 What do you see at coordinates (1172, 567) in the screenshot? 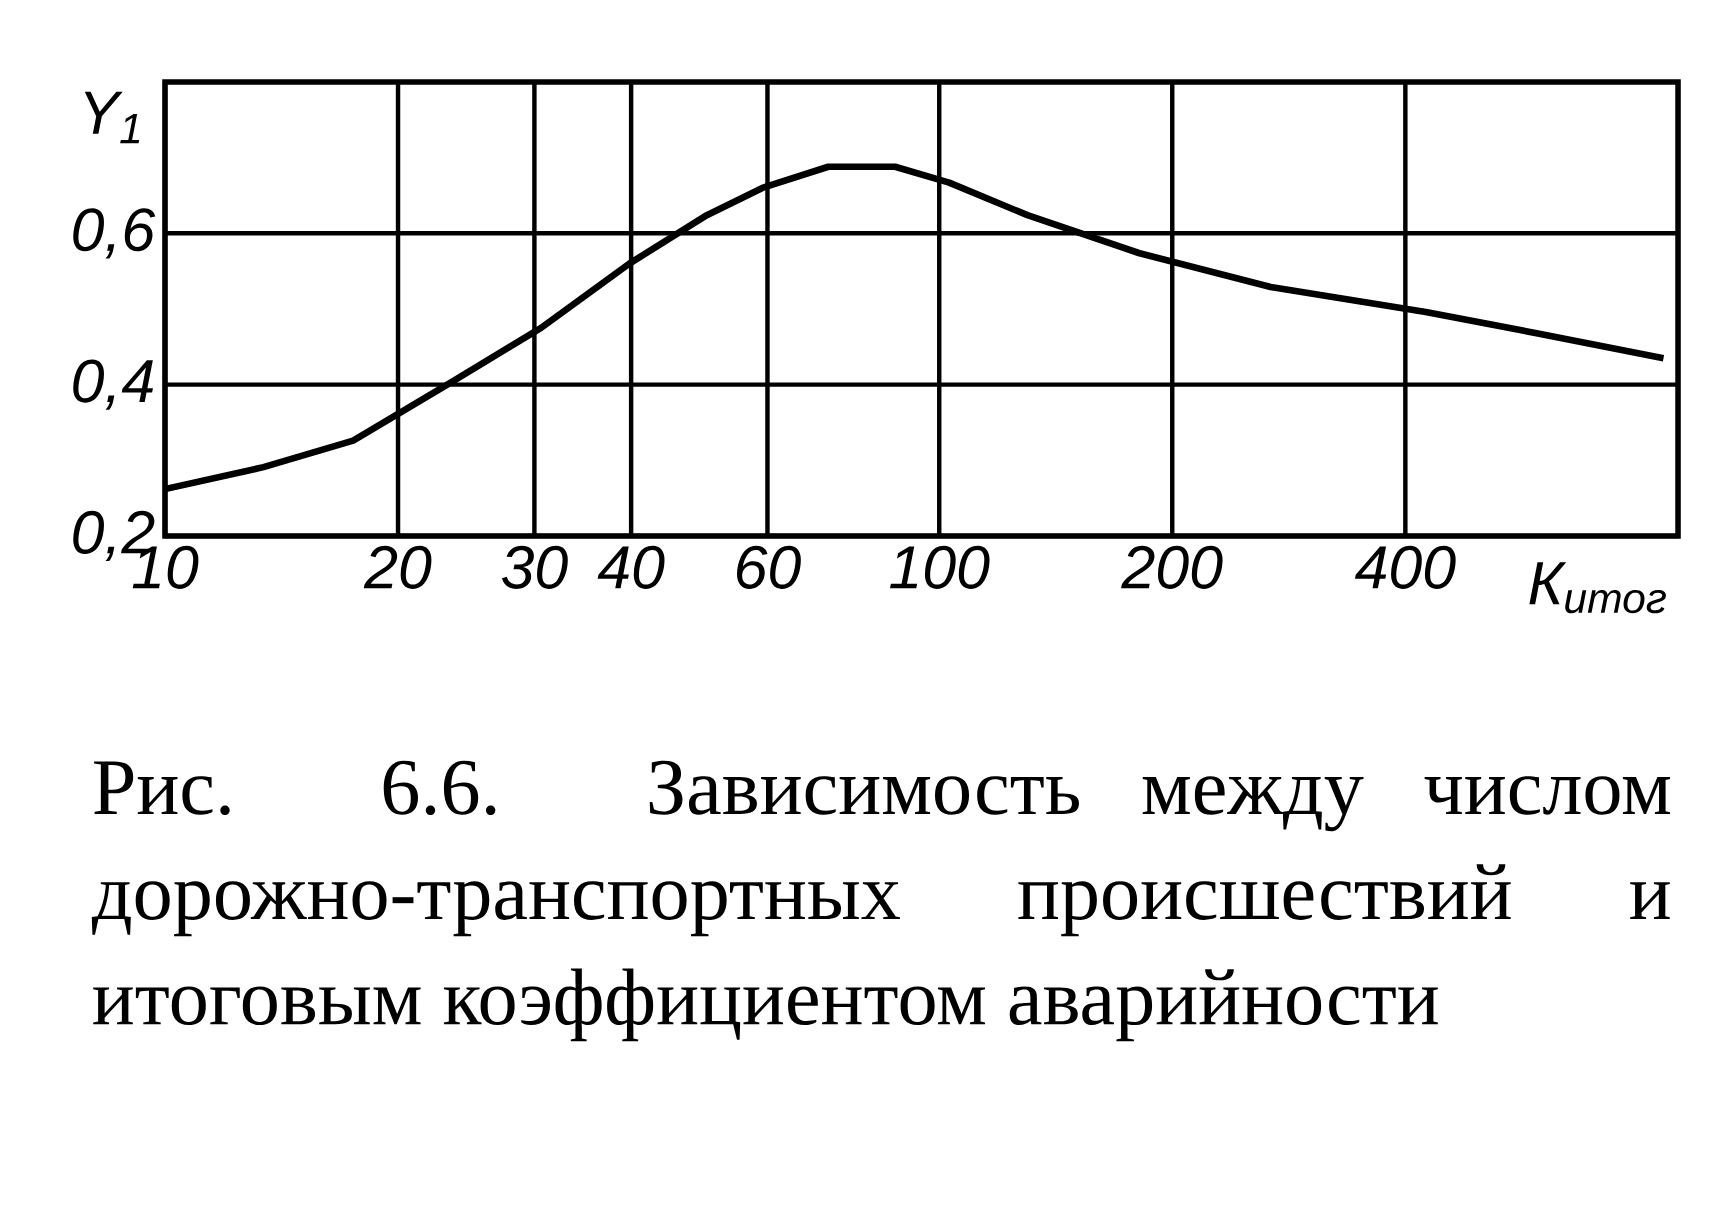
I see `x-tick-label: 200` at bounding box center [1172, 567].